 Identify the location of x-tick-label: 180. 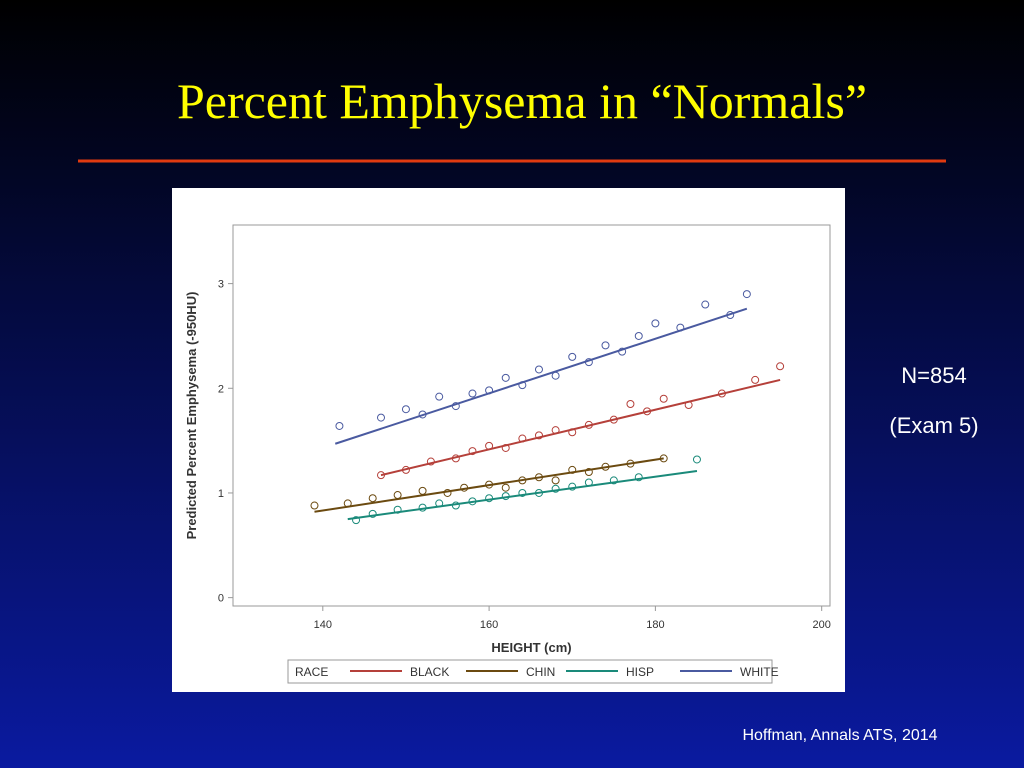
(655, 625).